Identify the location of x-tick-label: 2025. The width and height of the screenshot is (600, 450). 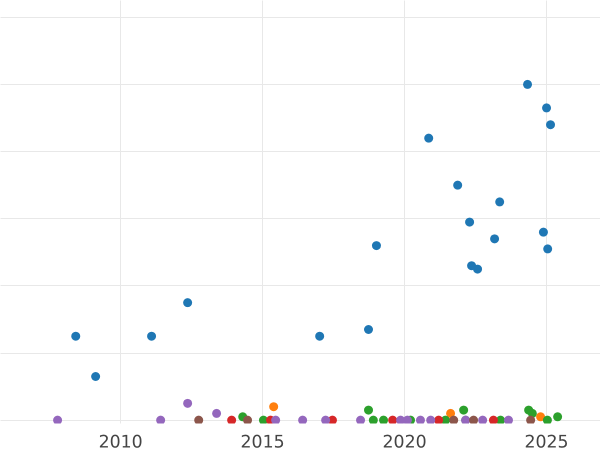
(546, 441).